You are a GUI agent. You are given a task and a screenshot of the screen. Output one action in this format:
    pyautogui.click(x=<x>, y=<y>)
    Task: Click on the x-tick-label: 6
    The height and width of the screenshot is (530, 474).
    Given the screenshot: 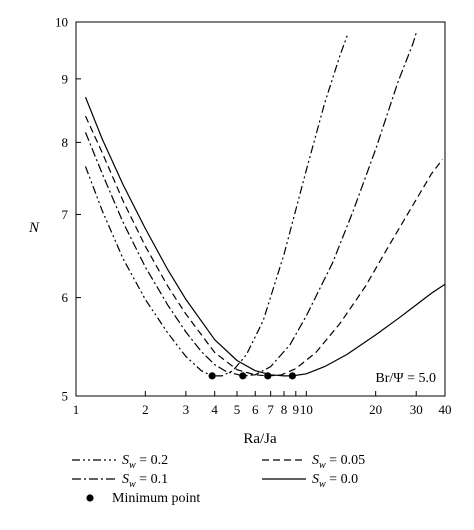 What is the action you would take?
    pyautogui.click(x=255, y=409)
    